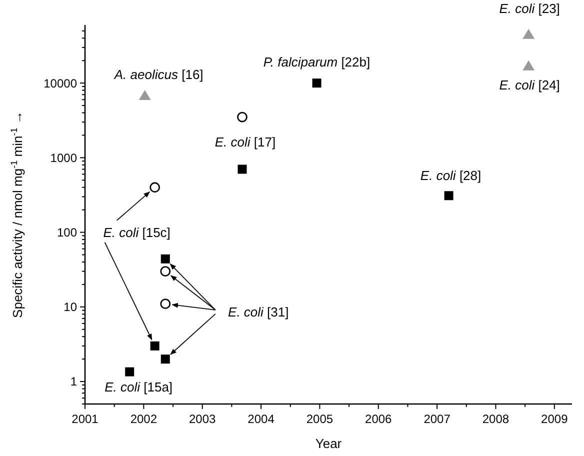 The width and height of the screenshot is (584, 456). What do you see at coordinates (202, 419) in the screenshot?
I see `x-tick-label: 2003` at bounding box center [202, 419].